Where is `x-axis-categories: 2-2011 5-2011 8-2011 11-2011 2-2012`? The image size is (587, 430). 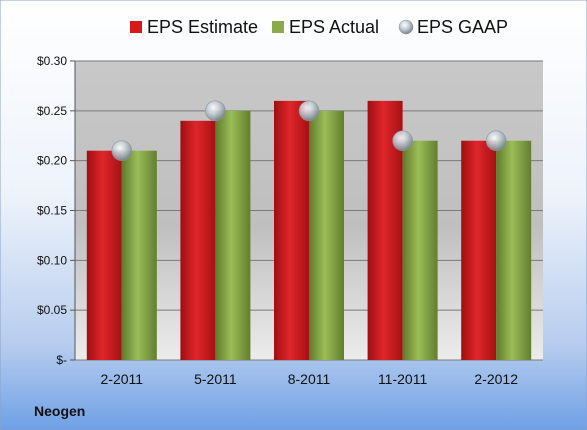 x-axis-categories: 2-2011 5-2011 8-2011 11-2011 2-2012 is located at coordinates (310, 379).